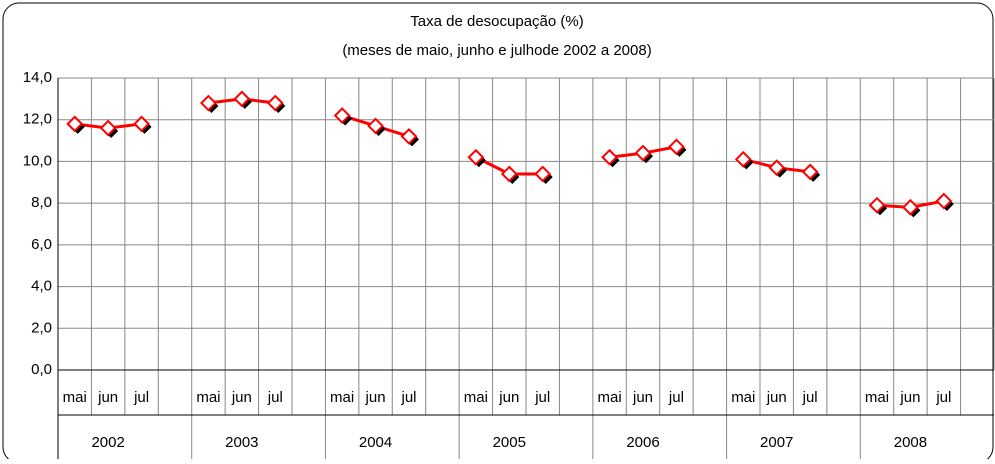  What do you see at coordinates (776, 442) in the screenshot?
I see `group-label: 2007` at bounding box center [776, 442].